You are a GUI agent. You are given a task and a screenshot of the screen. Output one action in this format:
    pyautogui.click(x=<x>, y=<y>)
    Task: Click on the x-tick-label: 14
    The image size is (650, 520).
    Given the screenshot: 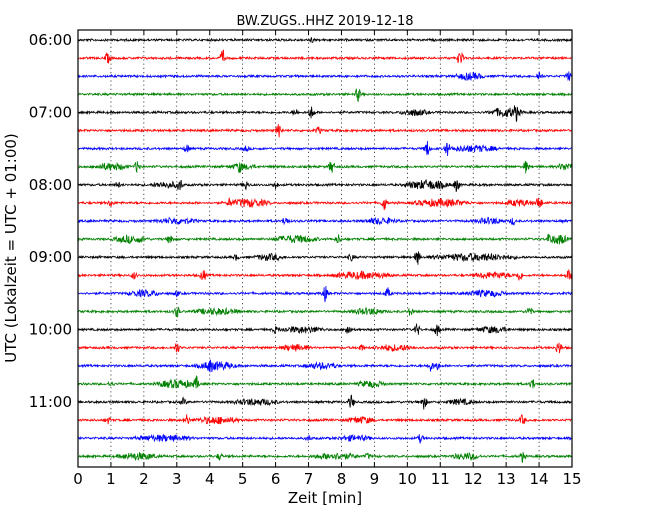 What is the action you would take?
    pyautogui.click(x=539, y=479)
    